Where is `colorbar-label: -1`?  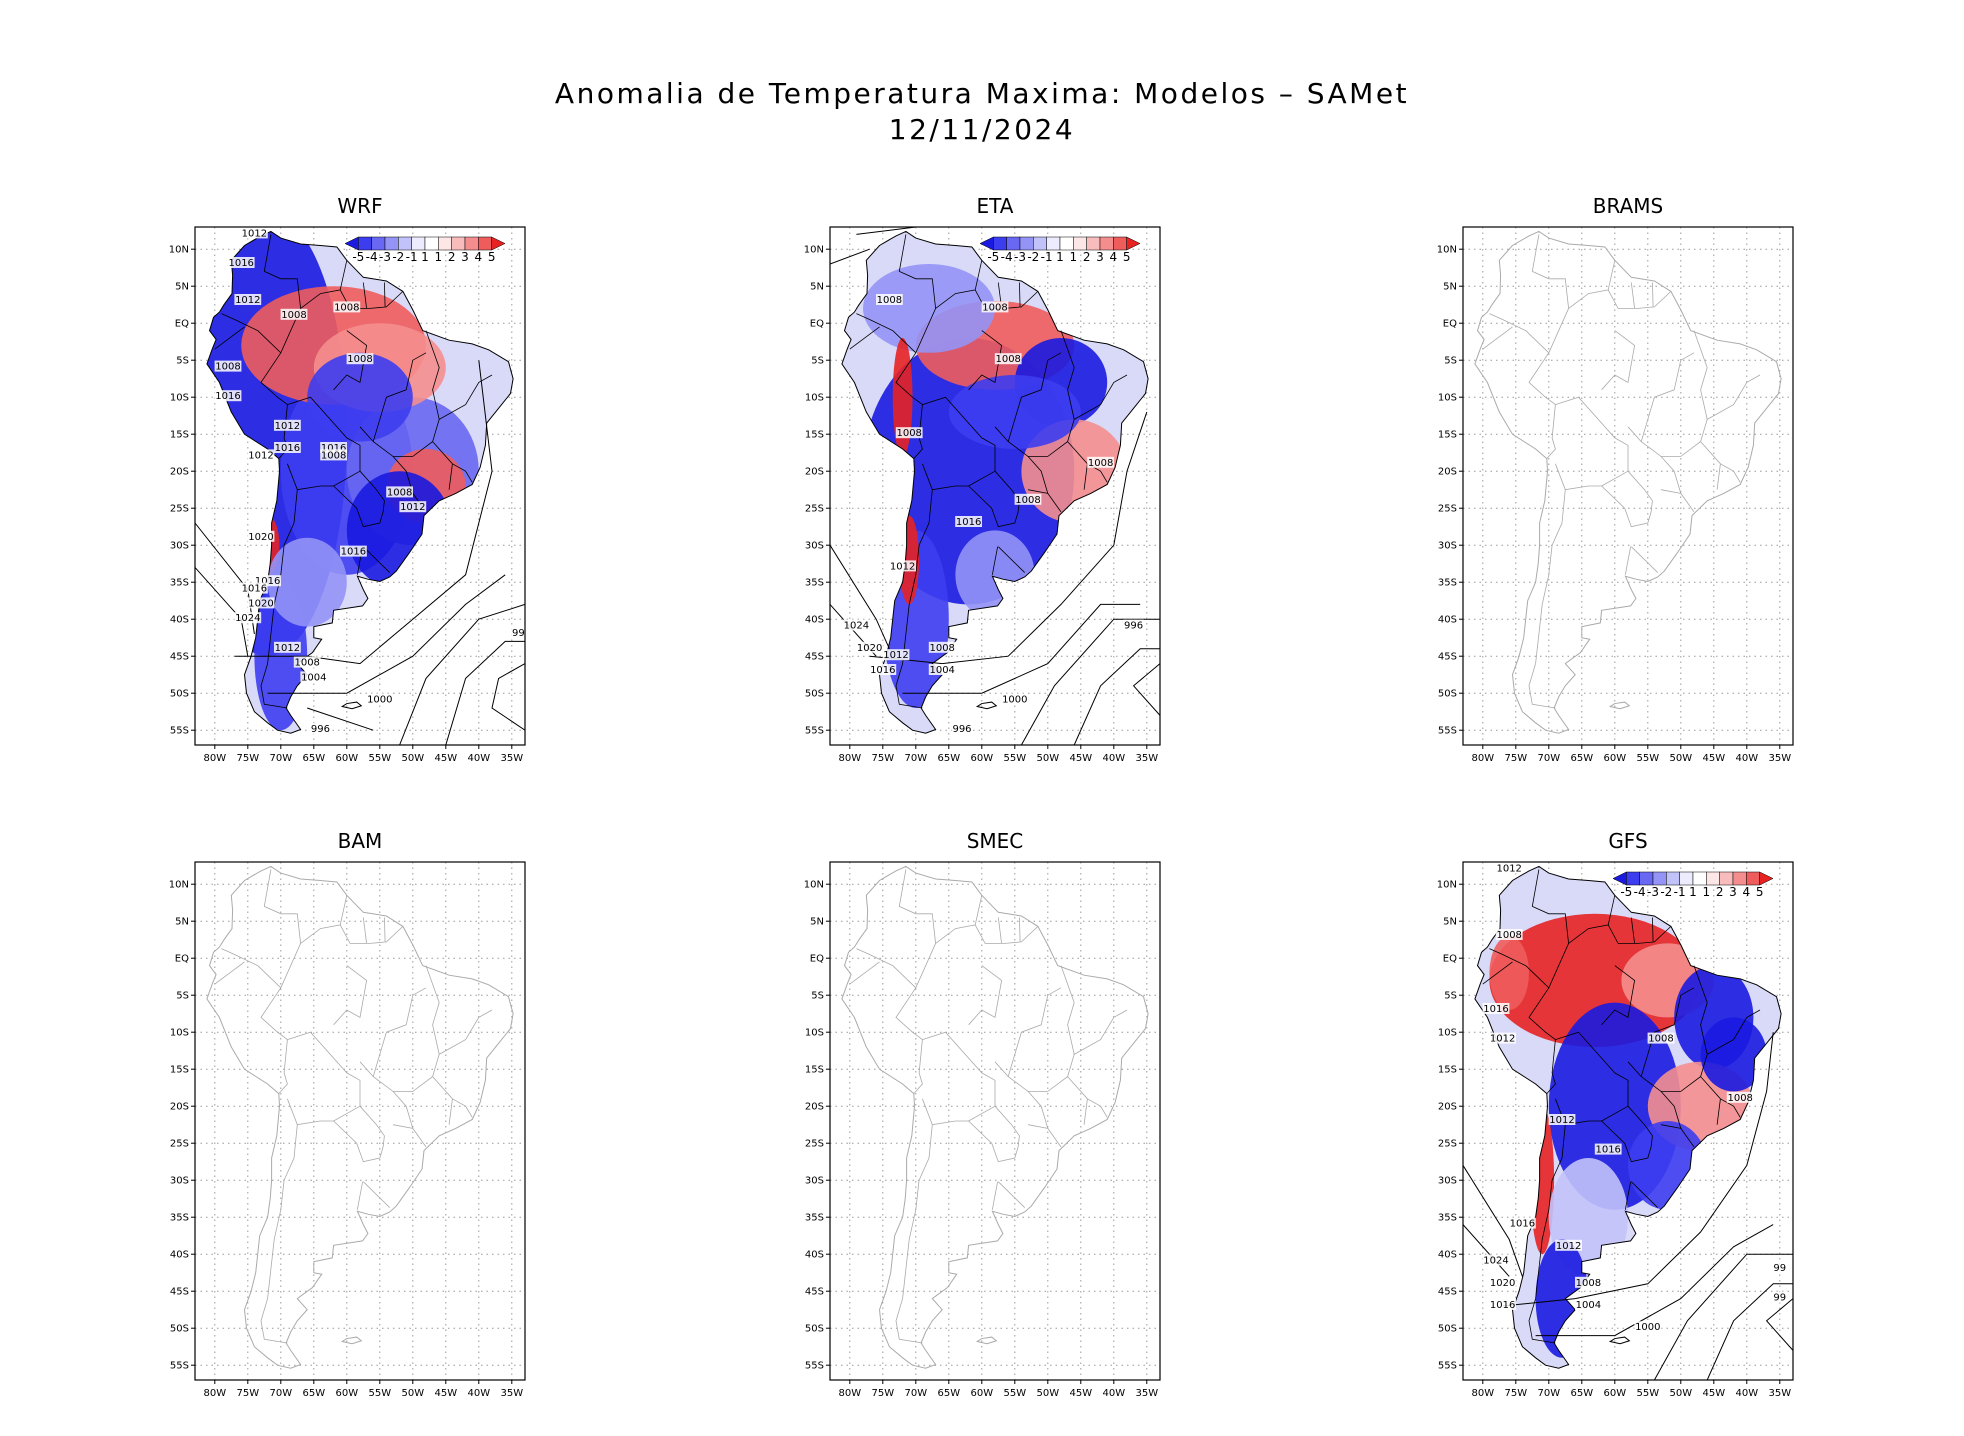
colorbar-label: -1 is located at coordinates (1047, 257).